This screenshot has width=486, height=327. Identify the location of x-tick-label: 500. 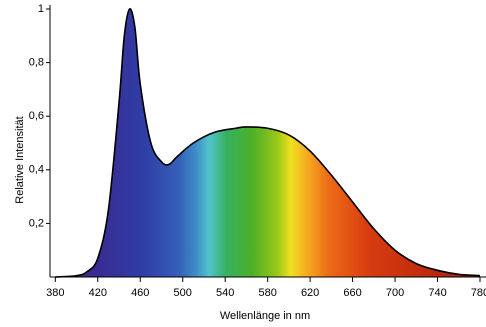
(183, 293).